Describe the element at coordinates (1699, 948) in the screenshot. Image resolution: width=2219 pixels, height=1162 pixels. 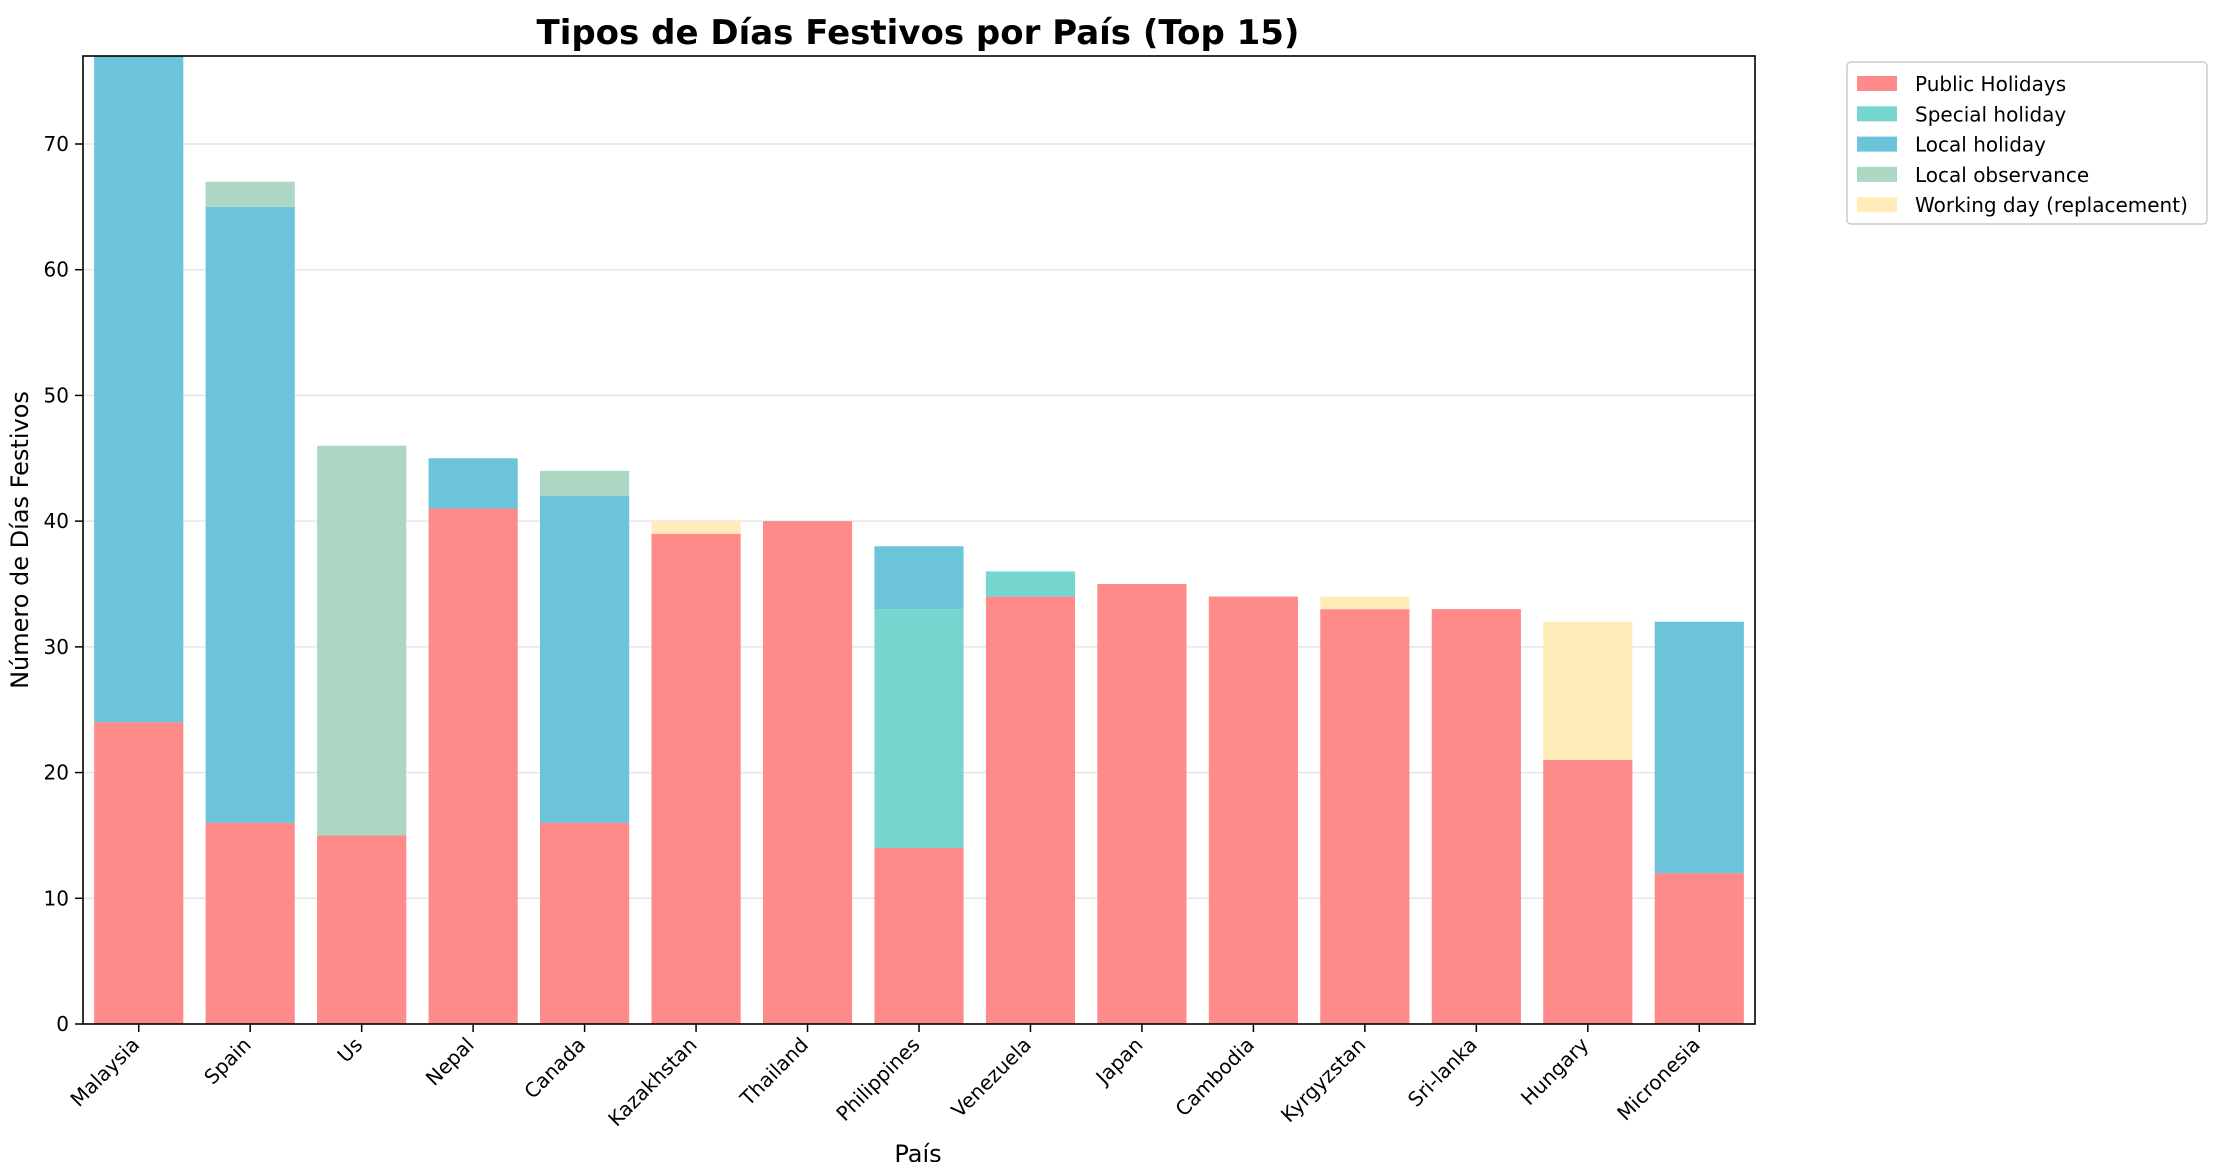
I see `bar-micronesia-public-holidays` at that location.